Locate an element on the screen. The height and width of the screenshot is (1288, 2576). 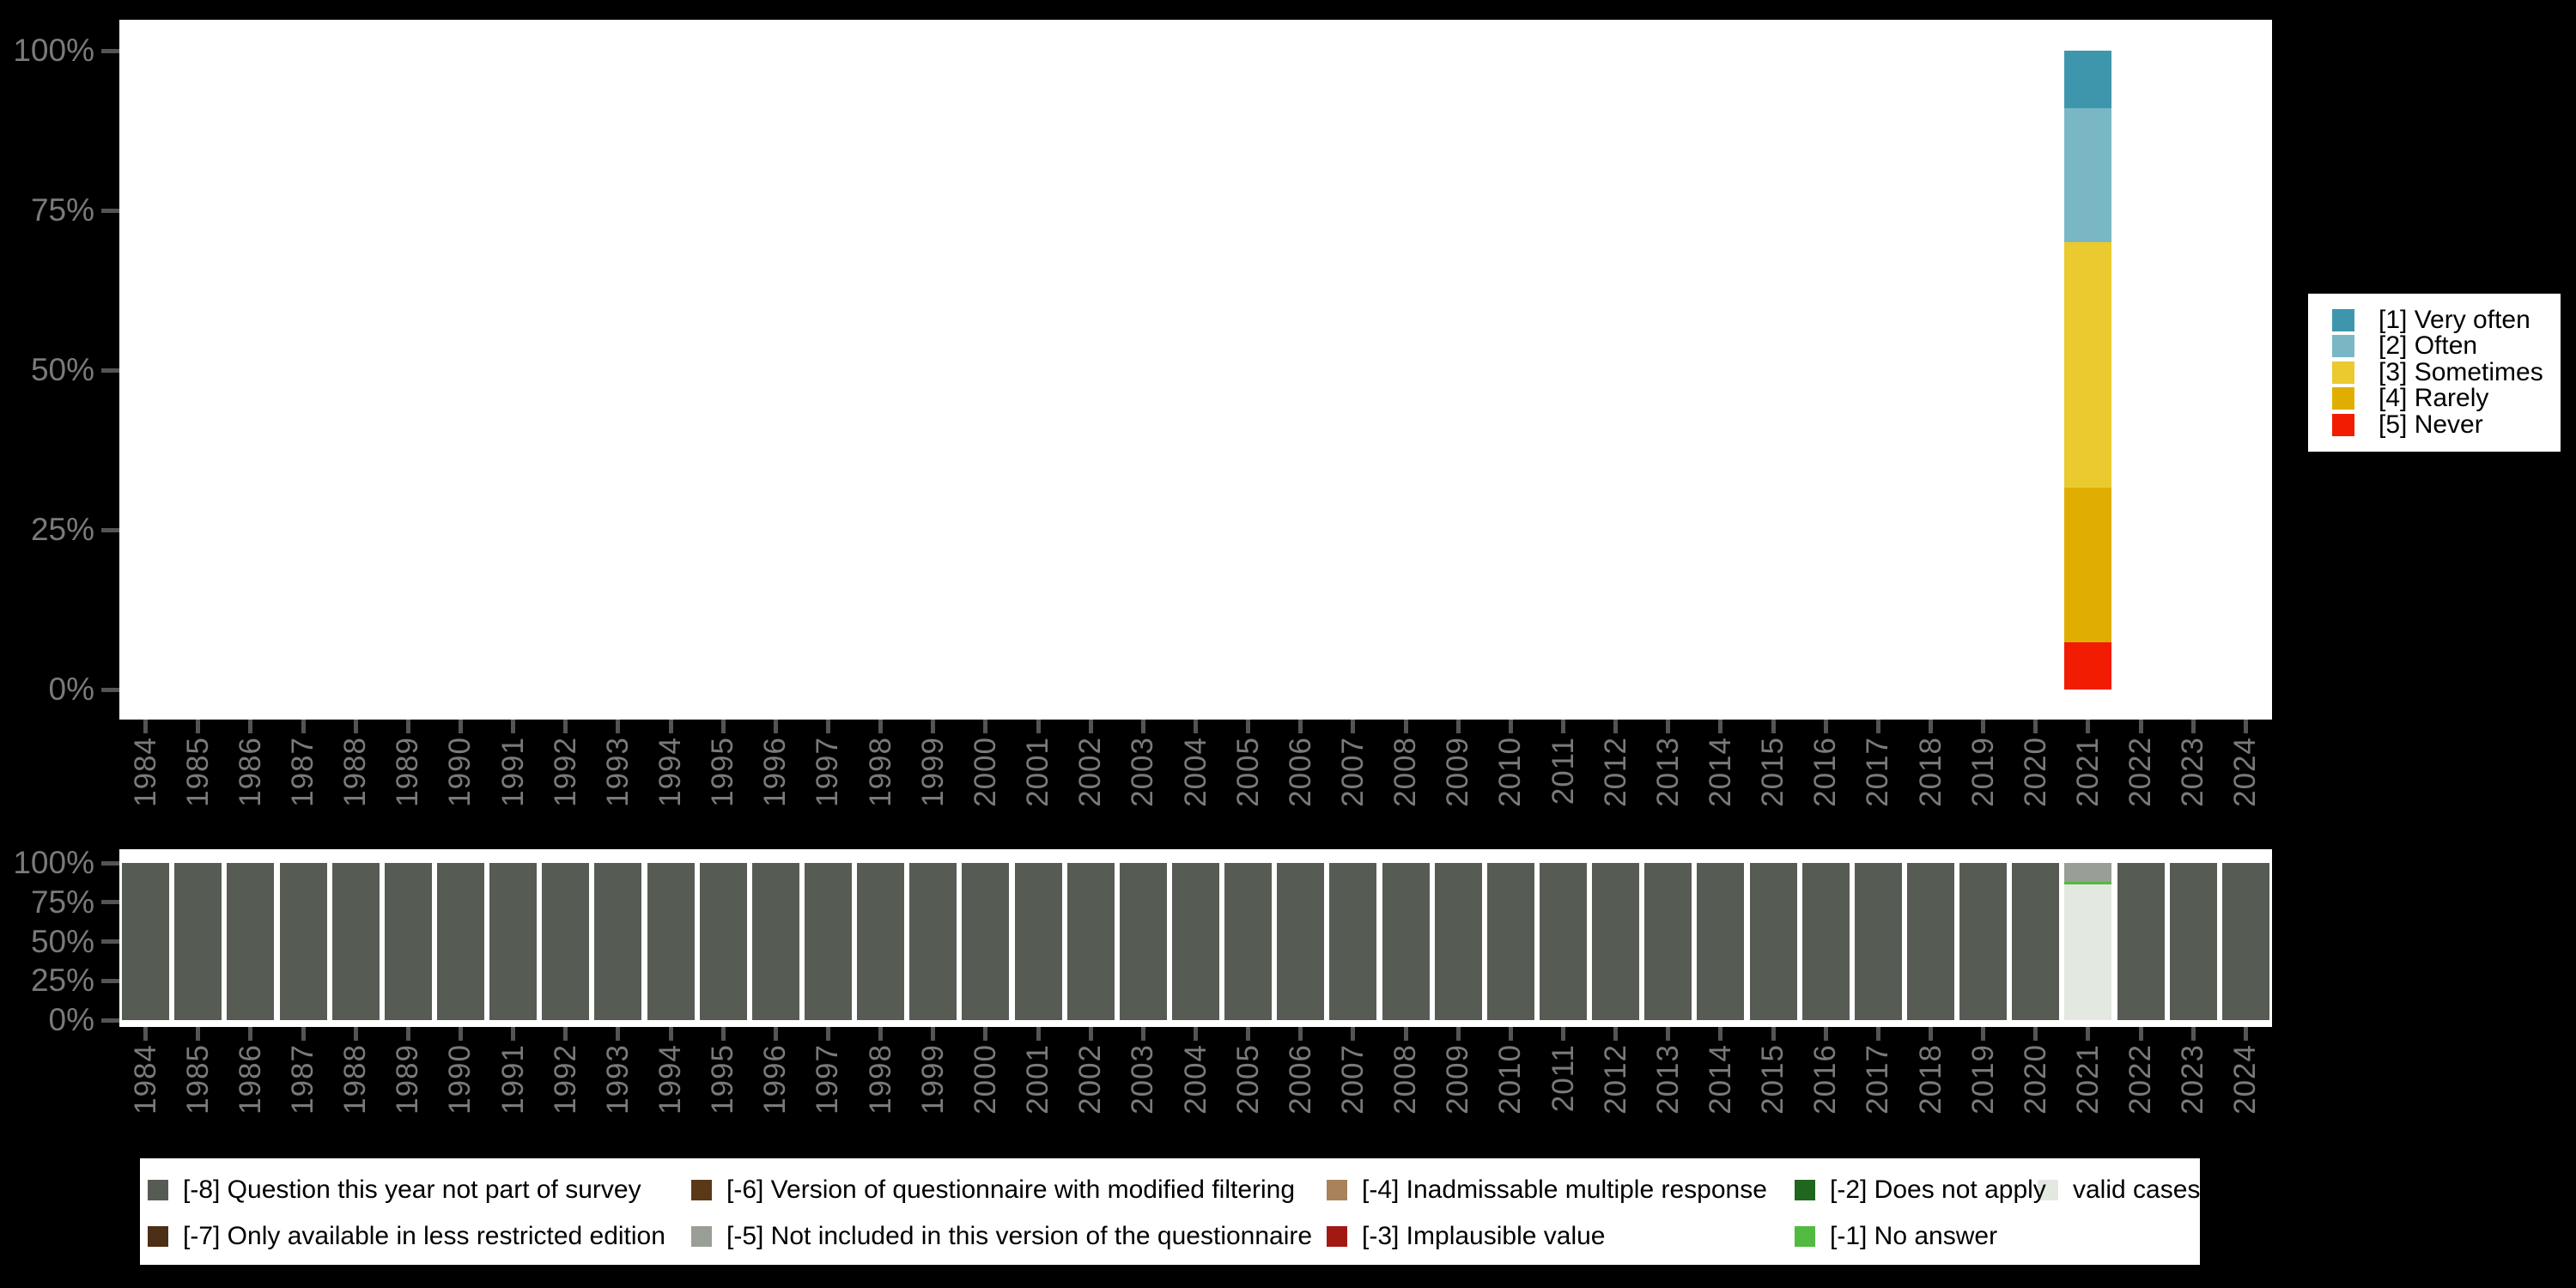
x-axis-year-label: 2013 is located at coordinates (1667, 772).